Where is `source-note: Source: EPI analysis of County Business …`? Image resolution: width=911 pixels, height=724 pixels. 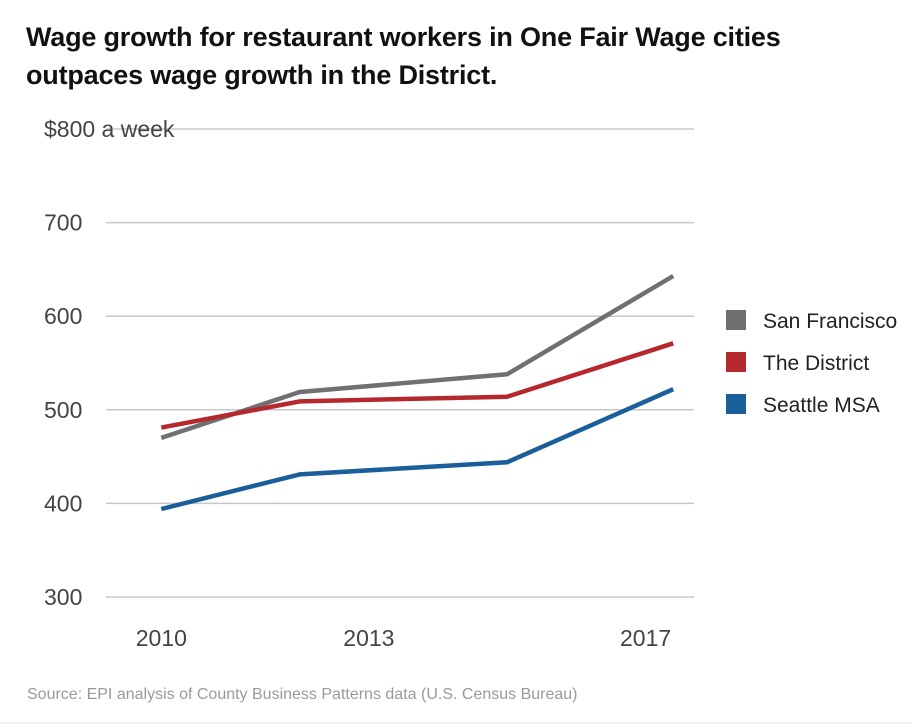
source-note: Source: EPI analysis of County Business … is located at coordinates (302, 694).